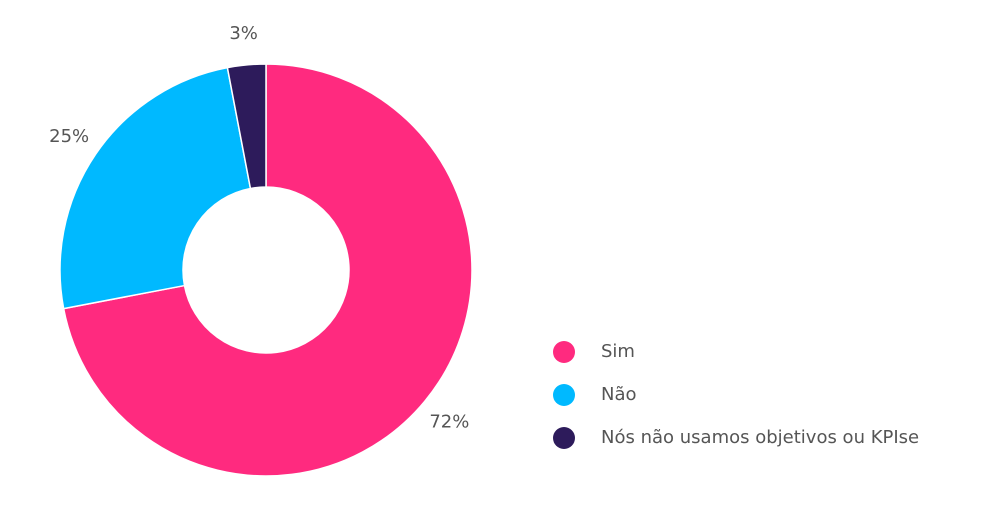 The width and height of the screenshot is (1003, 517). I want to click on donut-slice-no-objectives, so click(246, 126).